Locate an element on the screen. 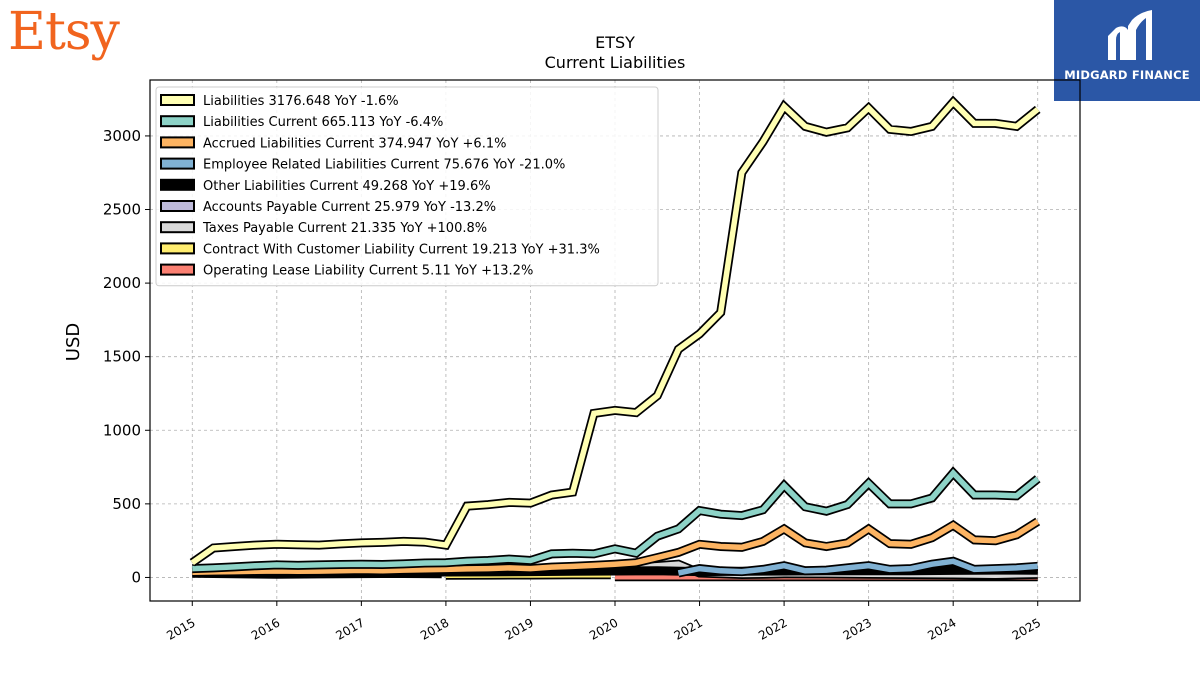  x-tick-label: 2024 is located at coordinates (941, 628).